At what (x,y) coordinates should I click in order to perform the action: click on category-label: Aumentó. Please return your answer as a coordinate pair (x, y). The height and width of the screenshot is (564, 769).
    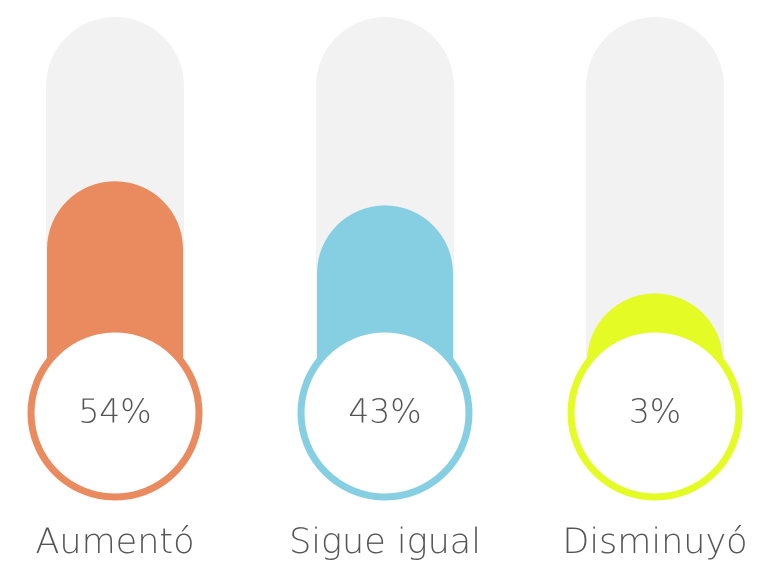
    Looking at the image, I should click on (114, 542).